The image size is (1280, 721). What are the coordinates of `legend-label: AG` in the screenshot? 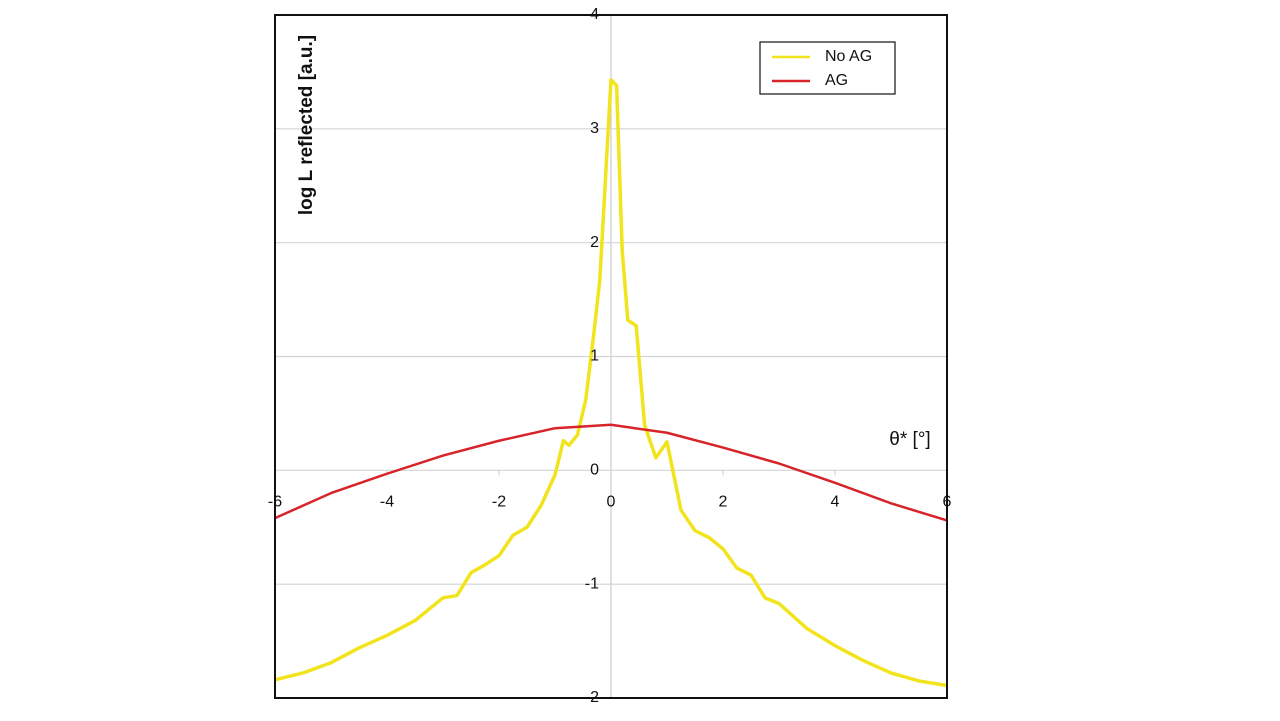 It's located at (836, 80).